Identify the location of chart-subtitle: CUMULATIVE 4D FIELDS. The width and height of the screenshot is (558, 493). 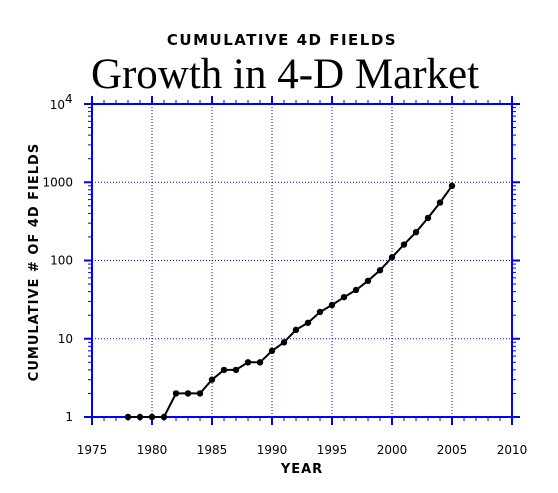
(282, 40).